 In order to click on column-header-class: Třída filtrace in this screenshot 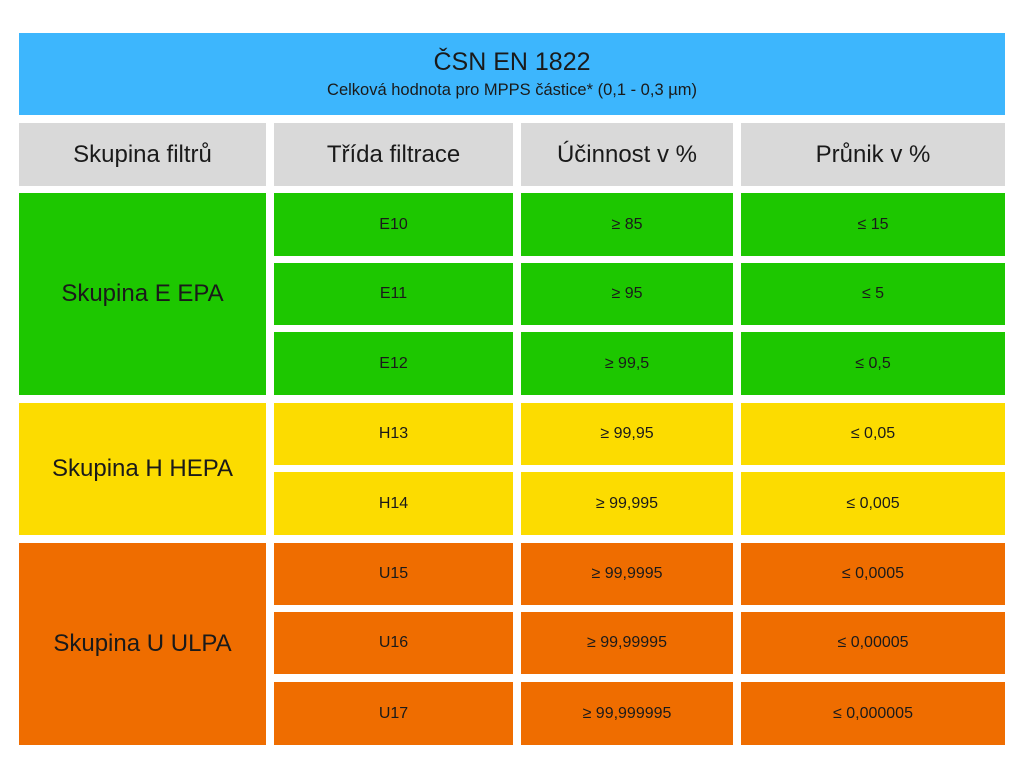, I will do `click(393, 154)`.